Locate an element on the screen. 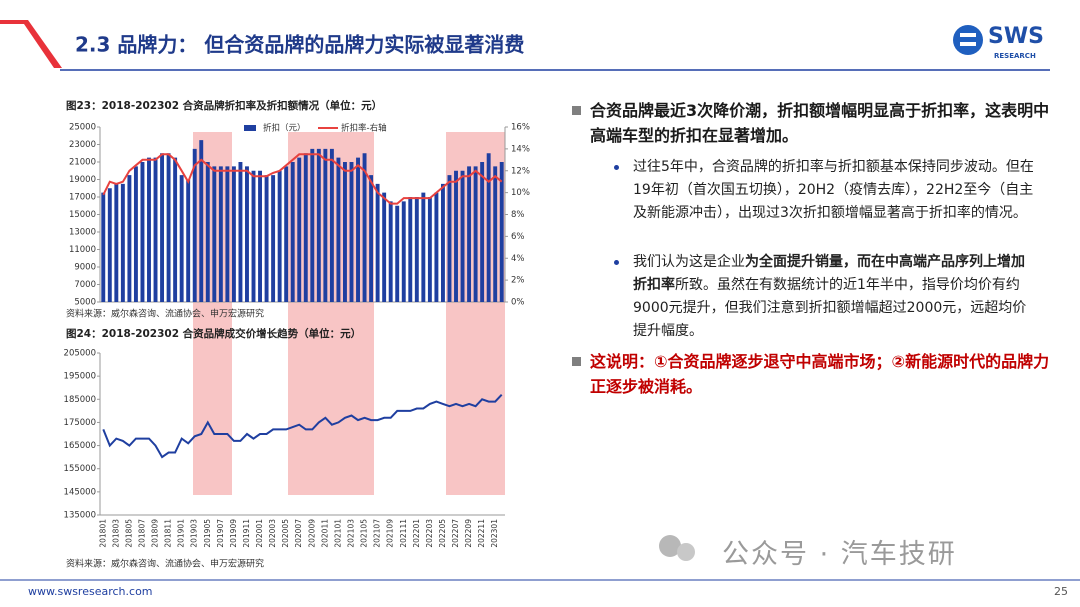 The width and height of the screenshot is (1080, 607). text-run: 我们认为这是企业 is located at coordinates (689, 262).